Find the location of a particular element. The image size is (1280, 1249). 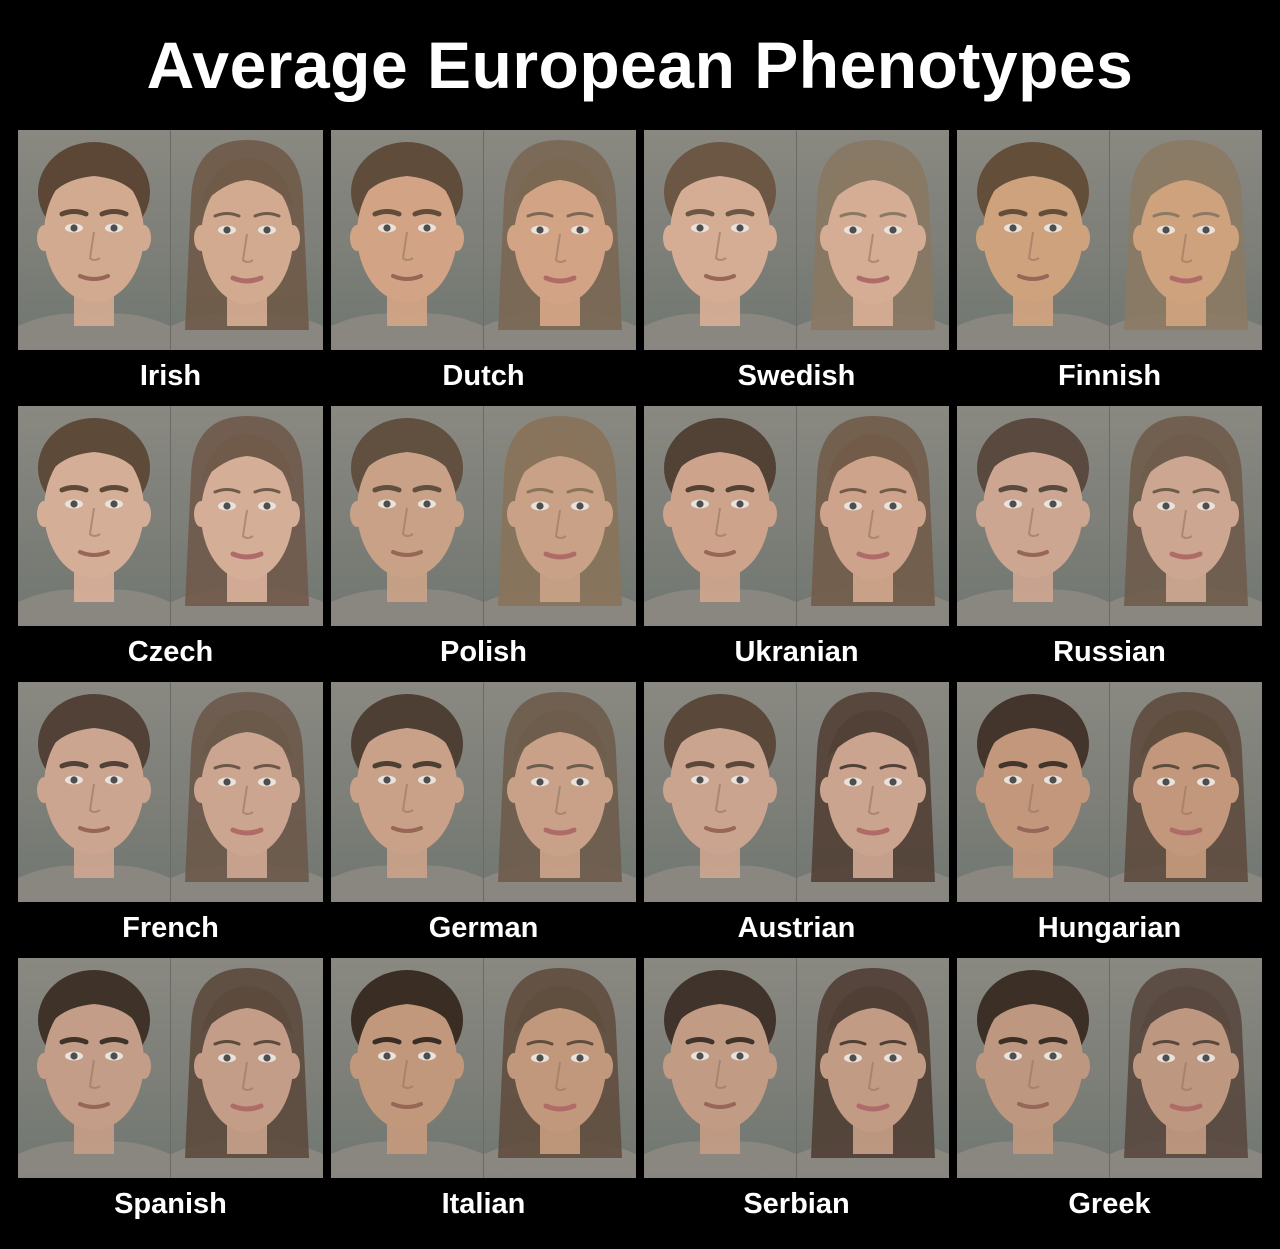

phenotype-card-finnish: Finnish is located at coordinates (1109, 268).